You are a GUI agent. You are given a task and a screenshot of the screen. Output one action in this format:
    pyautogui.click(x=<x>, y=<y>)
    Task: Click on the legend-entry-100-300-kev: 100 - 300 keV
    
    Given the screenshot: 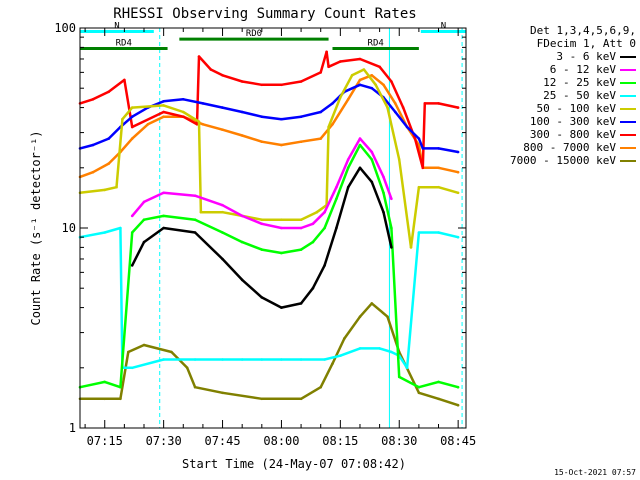 What is the action you would take?
    pyautogui.click(x=557, y=121)
    